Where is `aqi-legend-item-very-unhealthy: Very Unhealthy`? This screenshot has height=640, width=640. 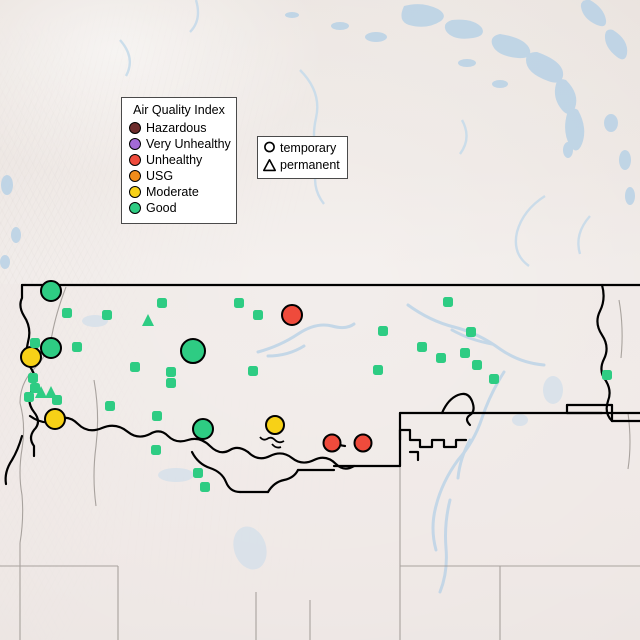 aqi-legend-item-very-unhealthy: Very Unhealthy is located at coordinates (180, 144).